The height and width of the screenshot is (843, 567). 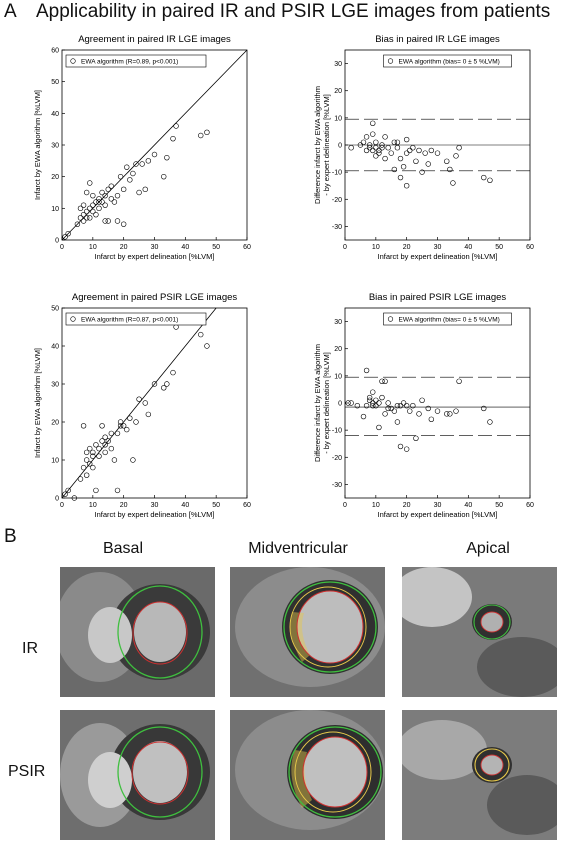 What do you see at coordinates (337, 431) in the screenshot?
I see `y-tick-label: -10` at bounding box center [337, 431].